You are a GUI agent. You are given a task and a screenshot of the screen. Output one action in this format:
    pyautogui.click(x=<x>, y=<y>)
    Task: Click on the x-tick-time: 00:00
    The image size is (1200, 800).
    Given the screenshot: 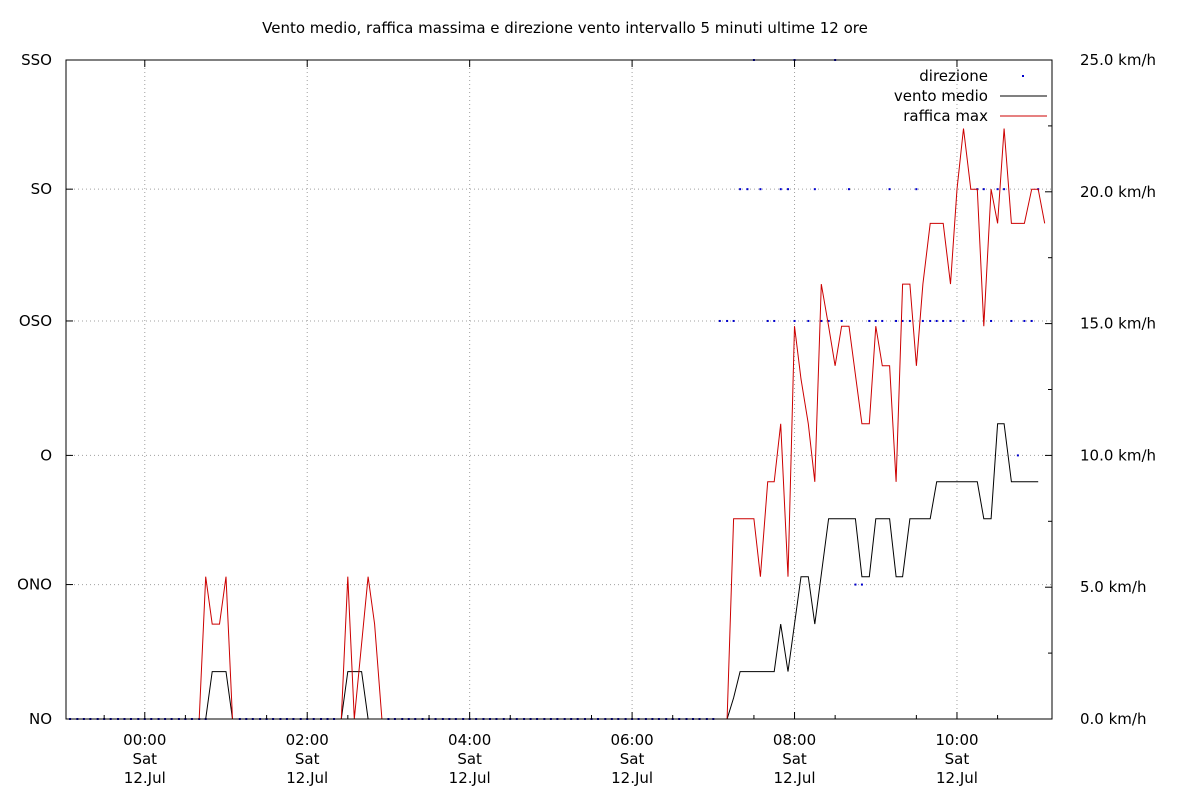 What is the action you would take?
    pyautogui.click(x=144, y=740)
    